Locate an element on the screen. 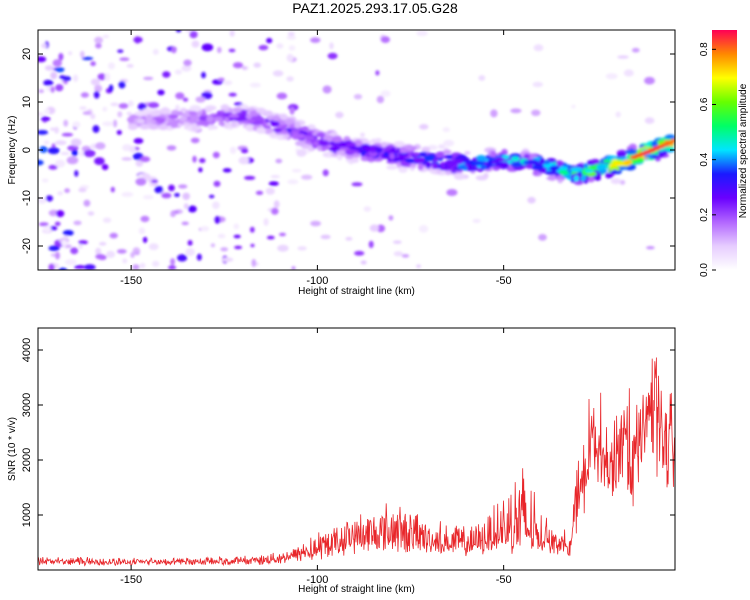  spectrogram-y-tick-label: 10 is located at coordinates (27, 102).